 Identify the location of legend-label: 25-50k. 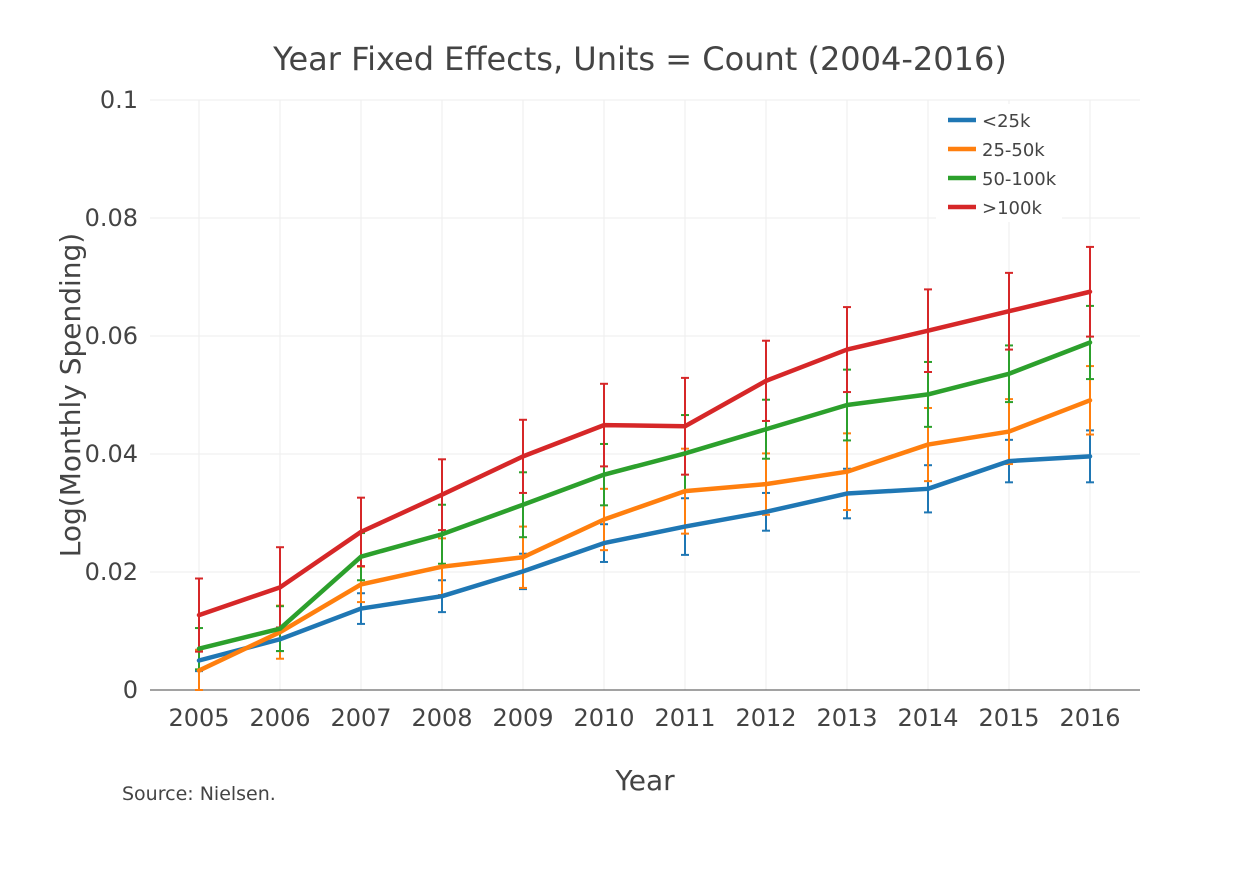
(1013, 150).